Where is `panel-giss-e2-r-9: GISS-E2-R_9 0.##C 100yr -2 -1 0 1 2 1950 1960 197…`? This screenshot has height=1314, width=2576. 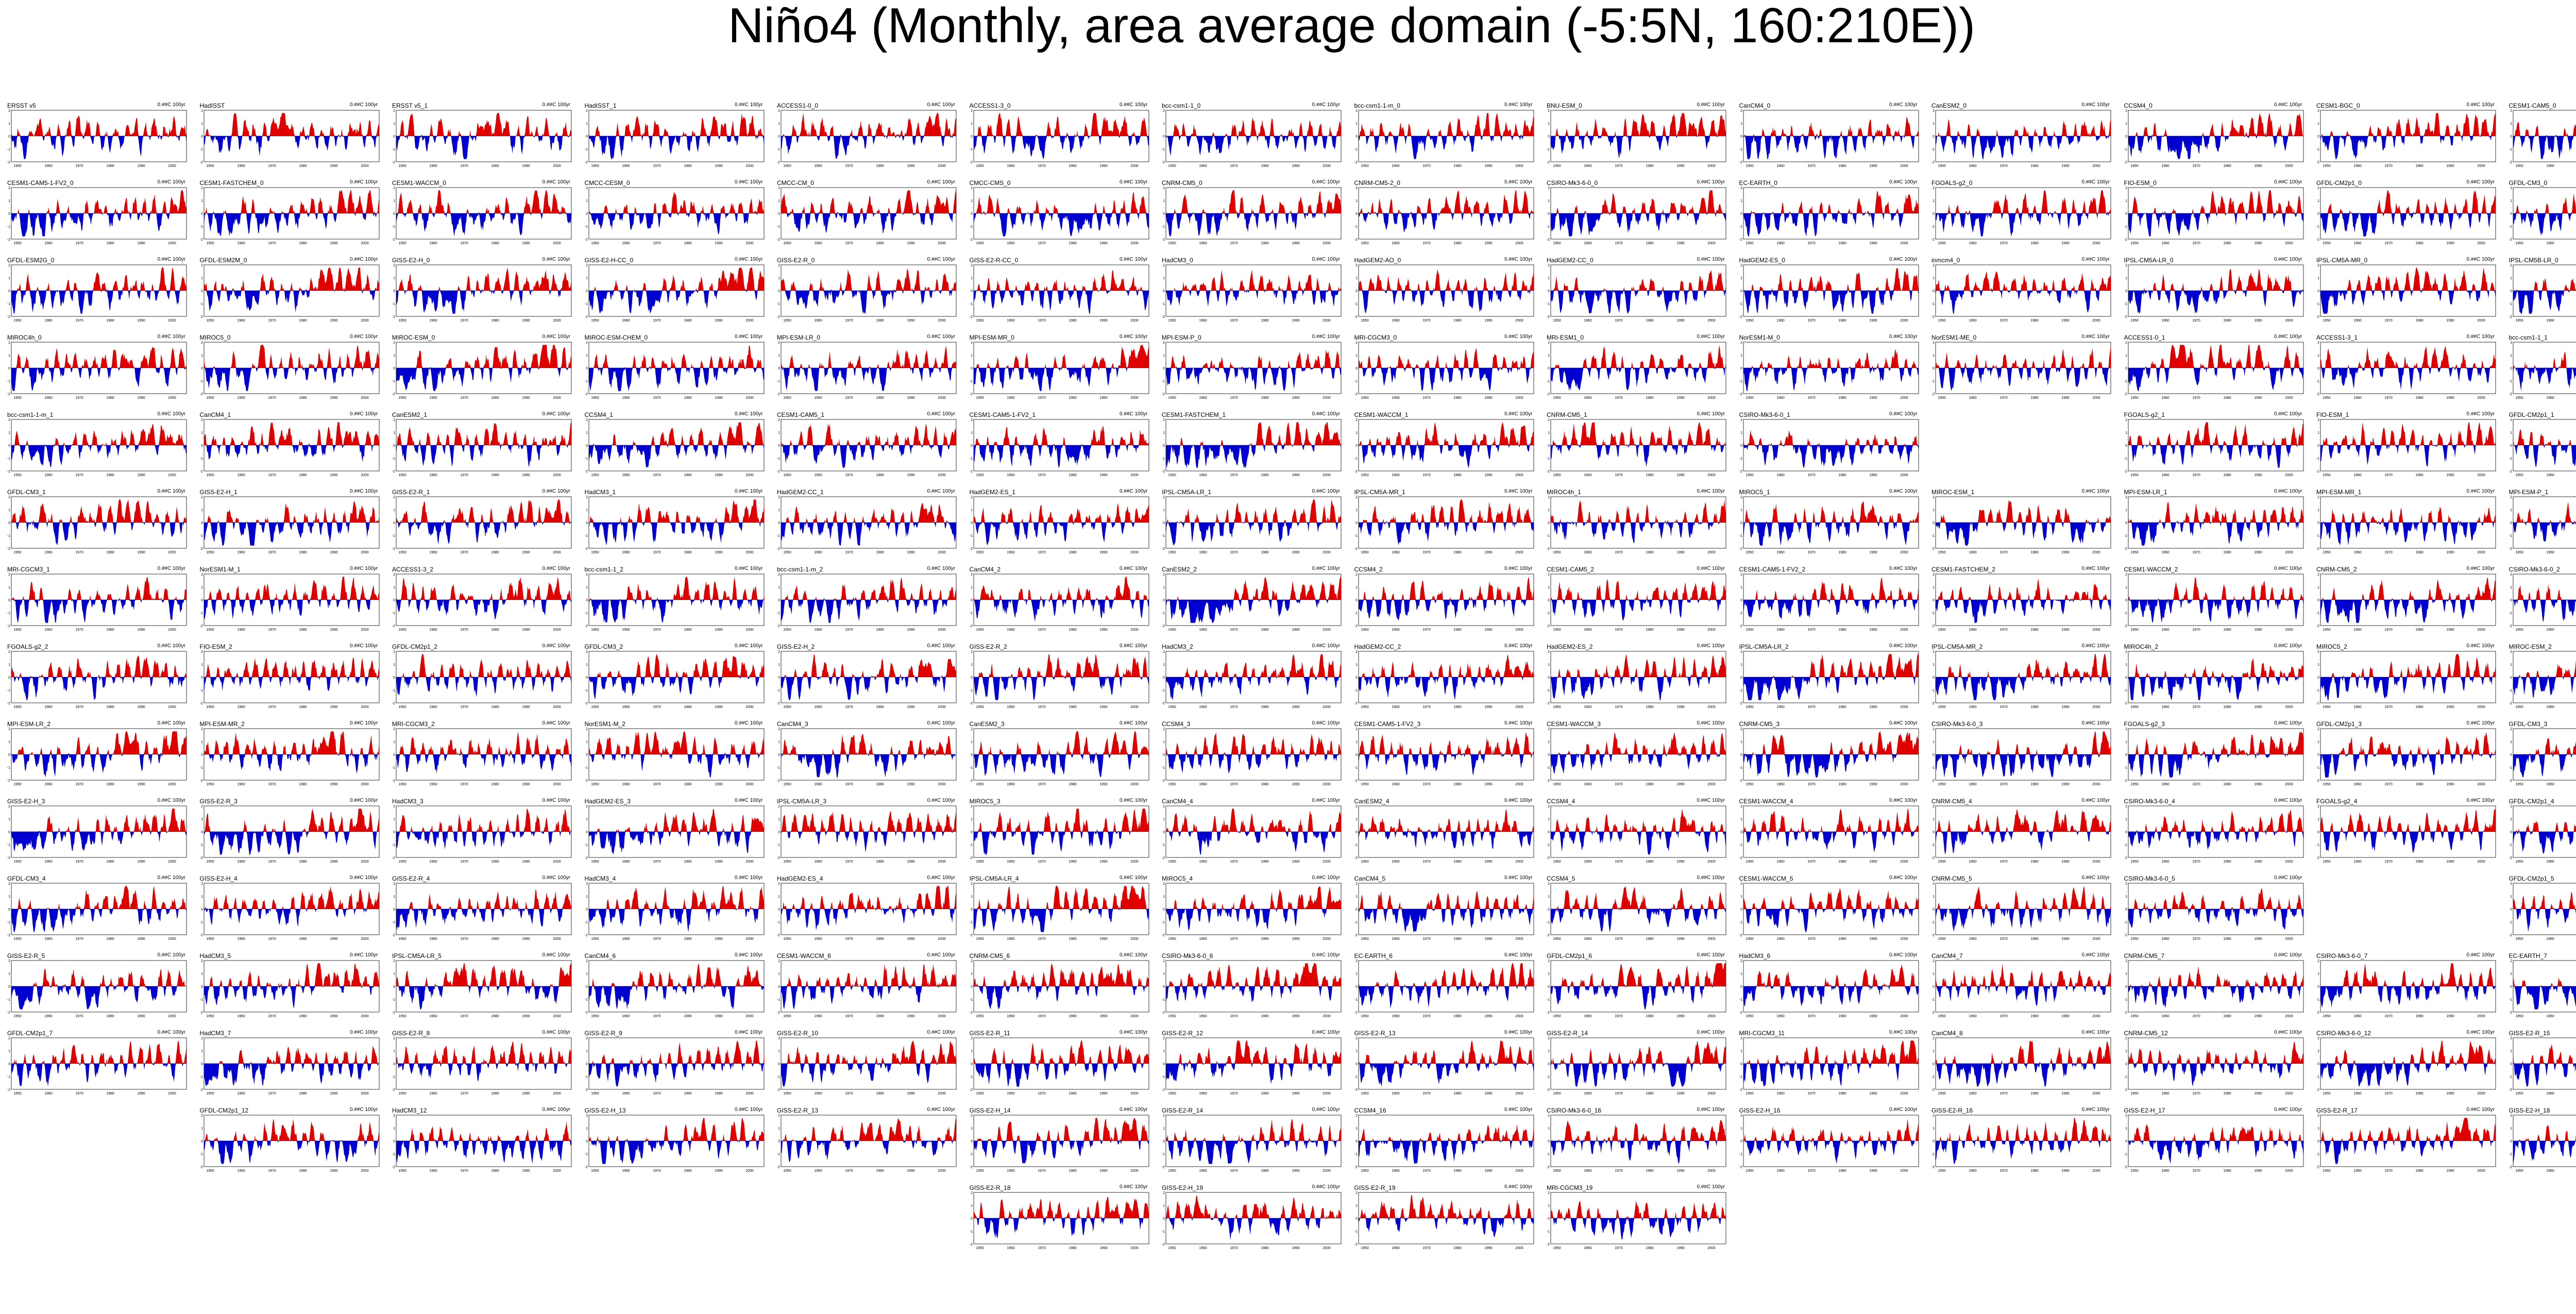 panel-giss-e2-r-9: GISS-E2-R_9 0.##C 100yr -2 -1 0 1 2 1950 1960 197… is located at coordinates (674, 1067).